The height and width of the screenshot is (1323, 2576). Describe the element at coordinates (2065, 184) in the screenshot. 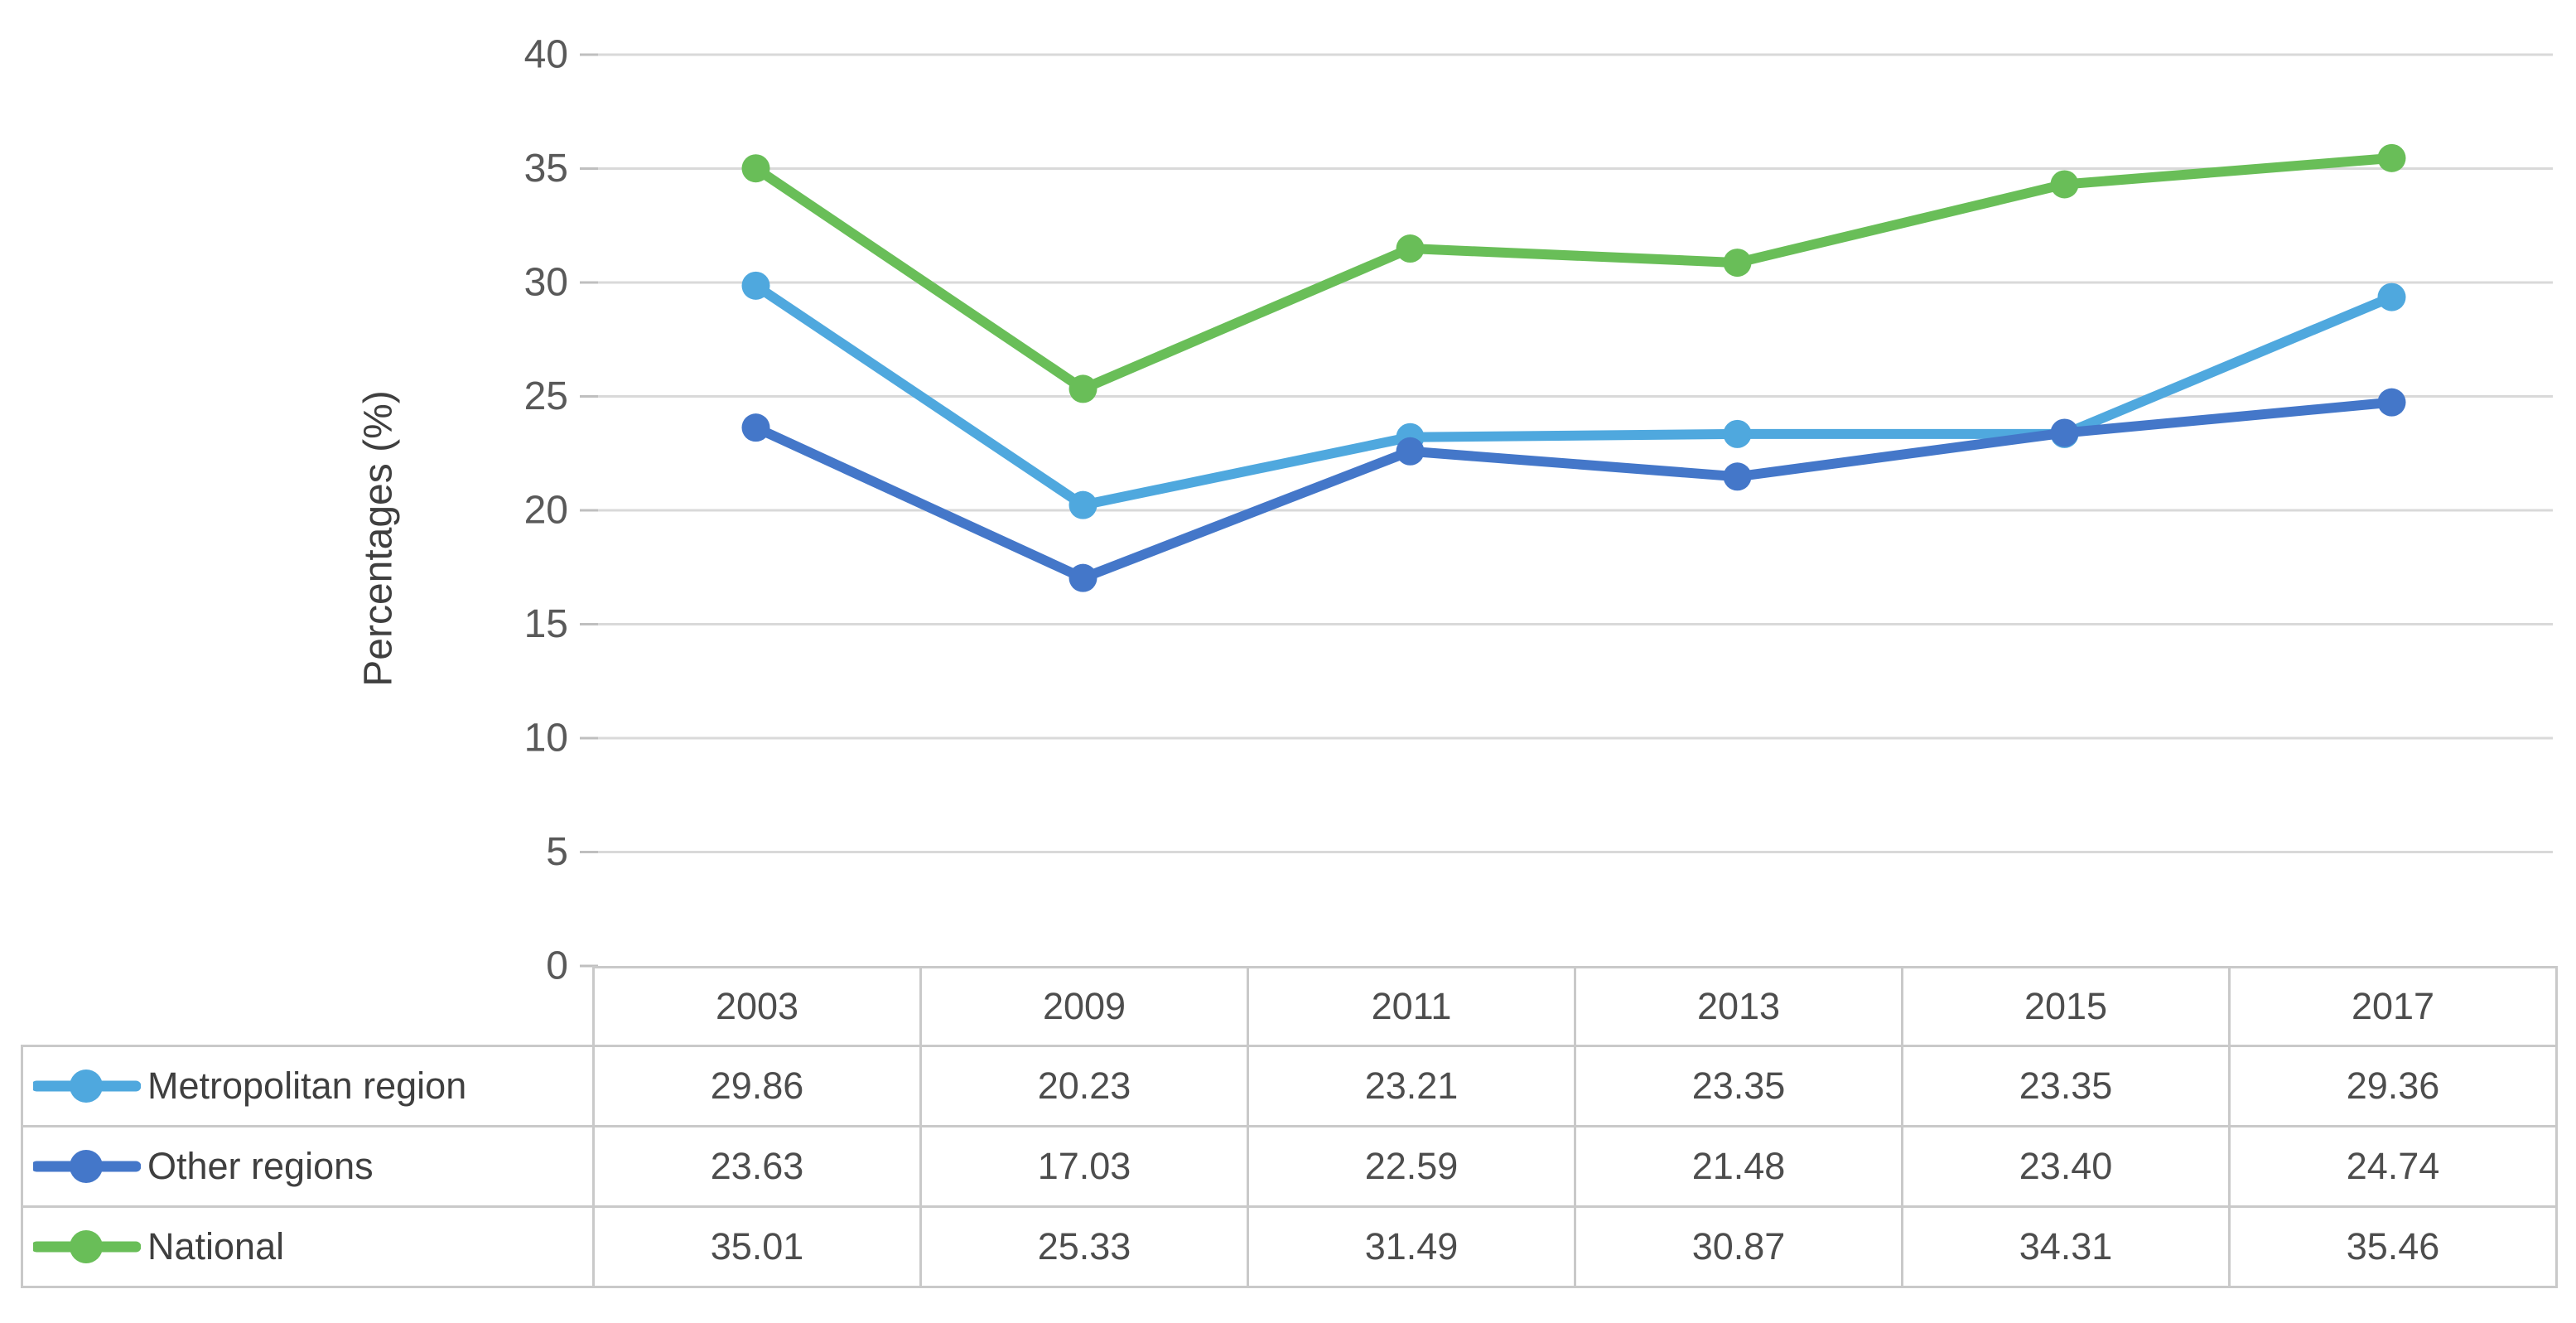

I see `data-point-national-2015` at that location.